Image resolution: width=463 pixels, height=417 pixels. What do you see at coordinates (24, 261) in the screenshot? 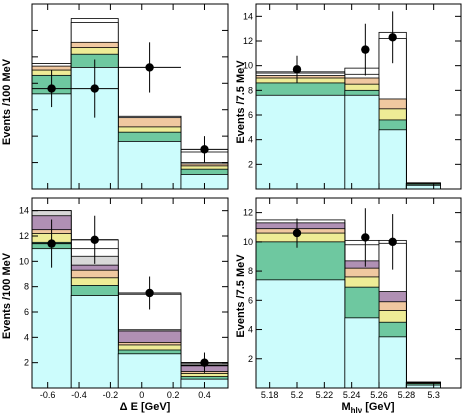
I see `ytick-label-2-10: 10` at bounding box center [24, 261].